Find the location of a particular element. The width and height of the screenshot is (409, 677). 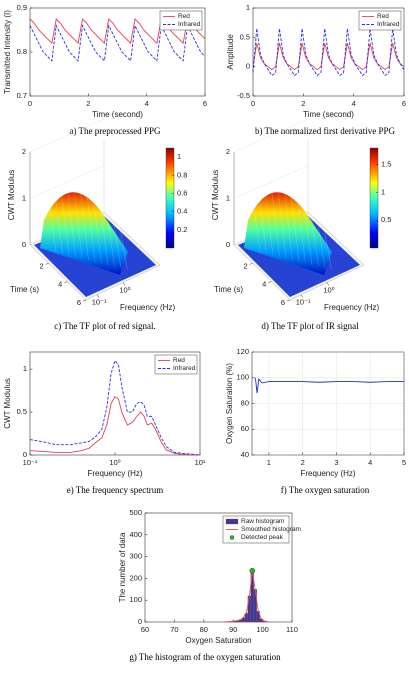

x-tick-label: 3 is located at coordinates (336, 462).